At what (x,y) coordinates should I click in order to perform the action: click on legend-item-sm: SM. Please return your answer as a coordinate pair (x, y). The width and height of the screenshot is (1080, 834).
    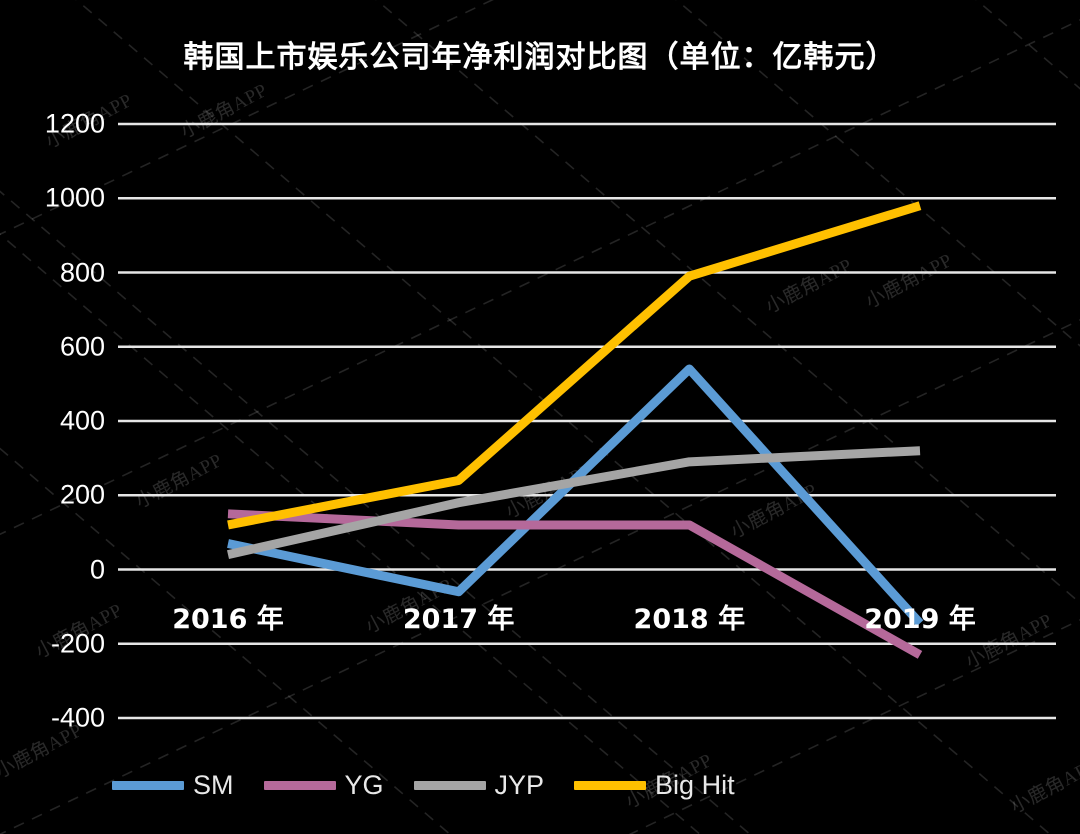
    Looking at the image, I should click on (173, 785).